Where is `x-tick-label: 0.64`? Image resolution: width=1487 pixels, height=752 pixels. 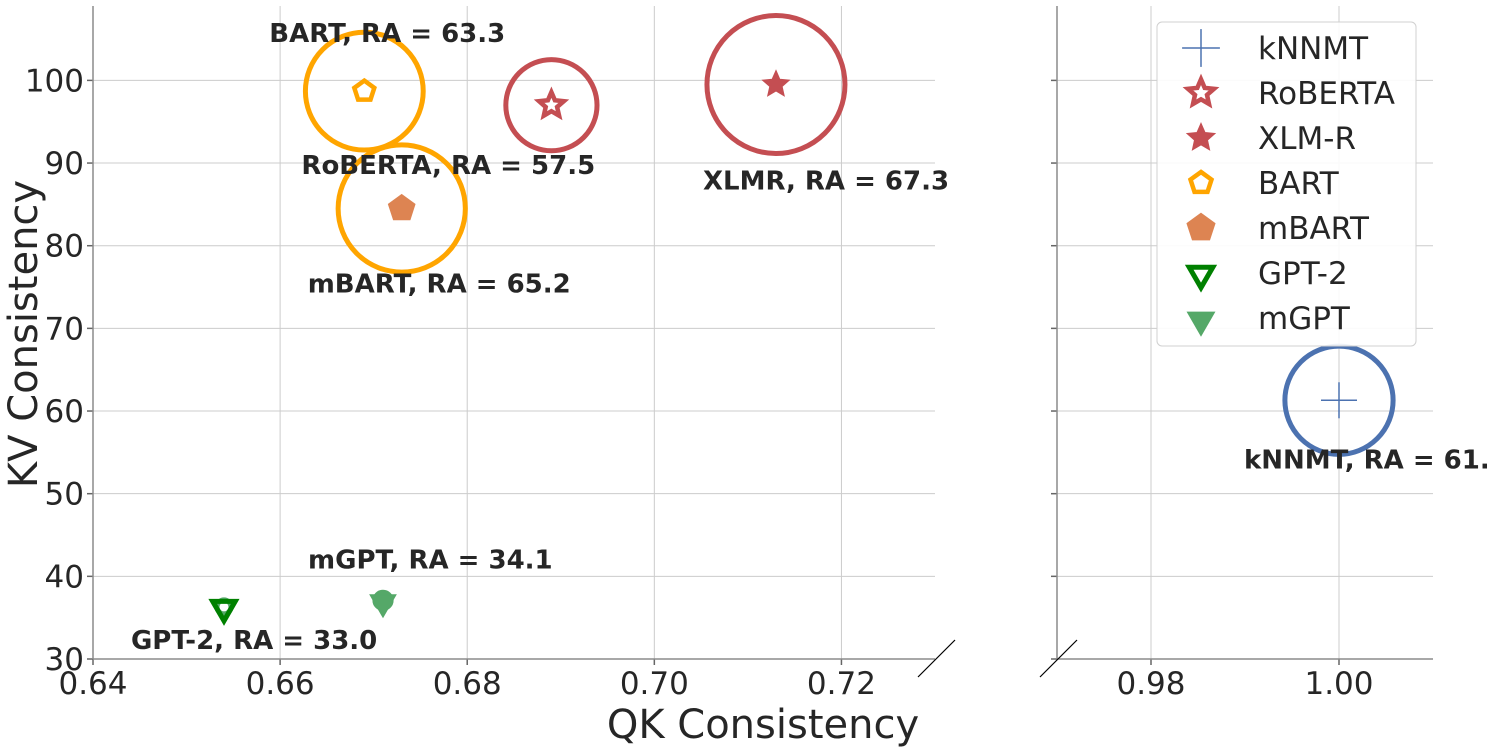 x-tick-label: 0.64 is located at coordinates (92, 684).